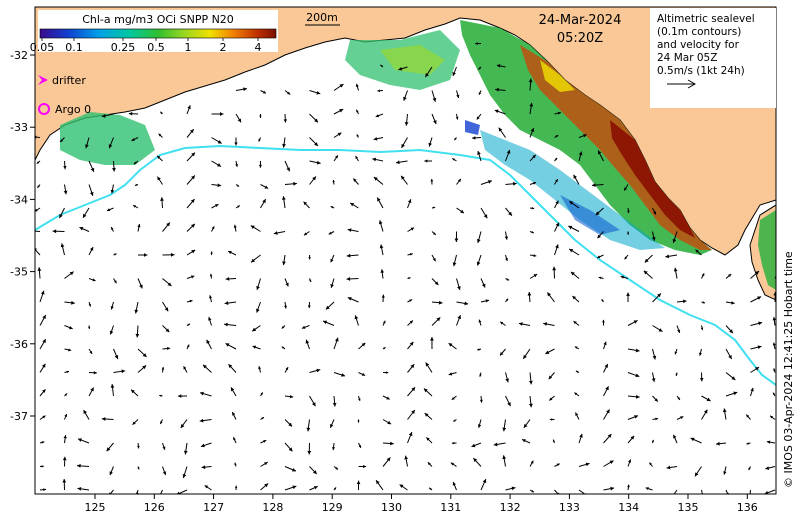 The image size is (800, 520). I want to click on colorbar-title: Chl-a mg/m3 OCi SNPP N20, so click(158, 19).